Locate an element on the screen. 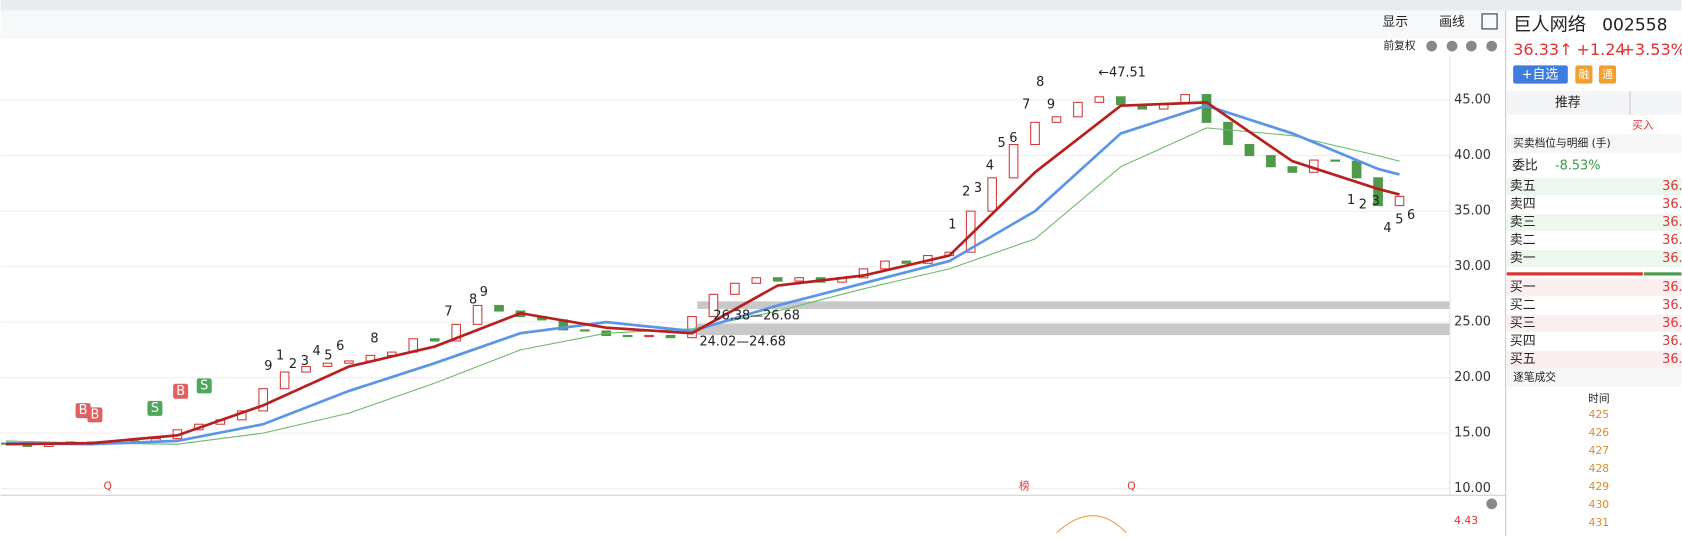 The width and height of the screenshot is (1682, 540). band-label: 24.02—24.68 is located at coordinates (742, 341).